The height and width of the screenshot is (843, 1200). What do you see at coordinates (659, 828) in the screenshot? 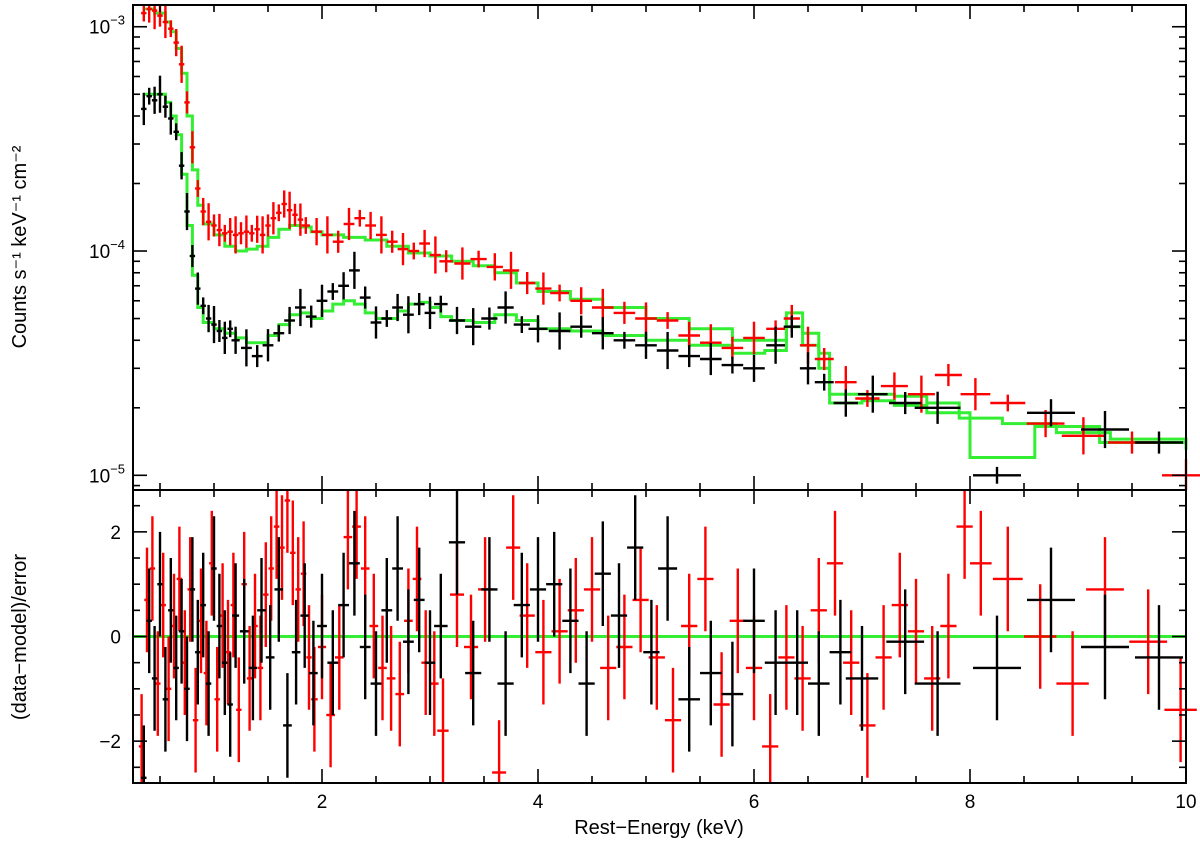
I see `x-axis-label: Rest−Energy (keV)` at bounding box center [659, 828].